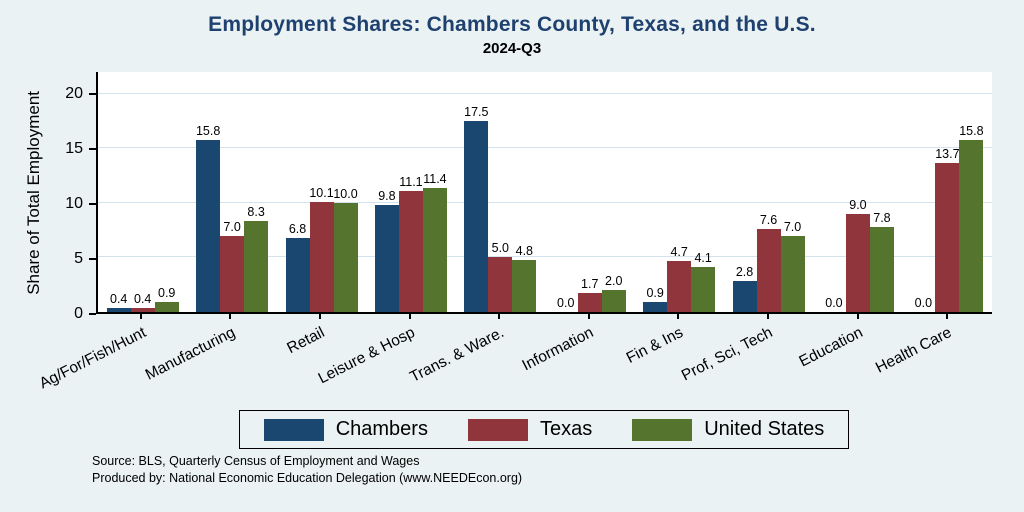 The width and height of the screenshot is (1024, 512). I want to click on bar-value-label: 7.8, so click(882, 217).